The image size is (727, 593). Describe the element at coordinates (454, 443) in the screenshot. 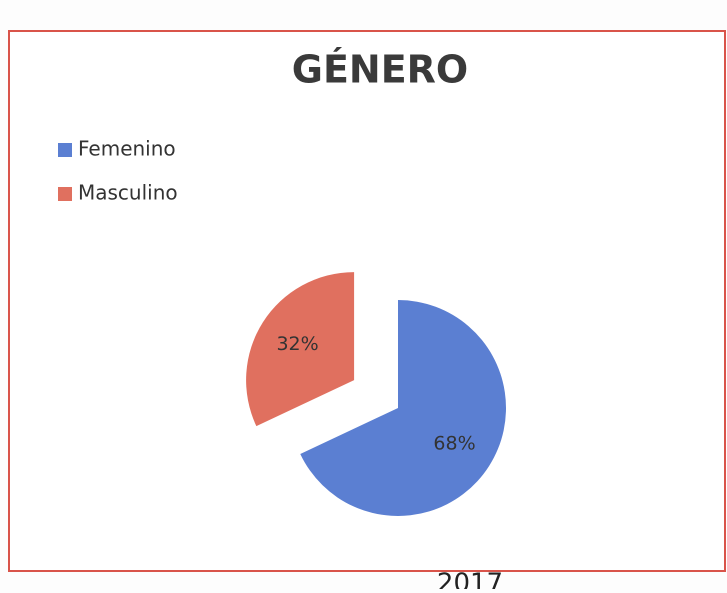

I see `data-label: 68%` at that location.